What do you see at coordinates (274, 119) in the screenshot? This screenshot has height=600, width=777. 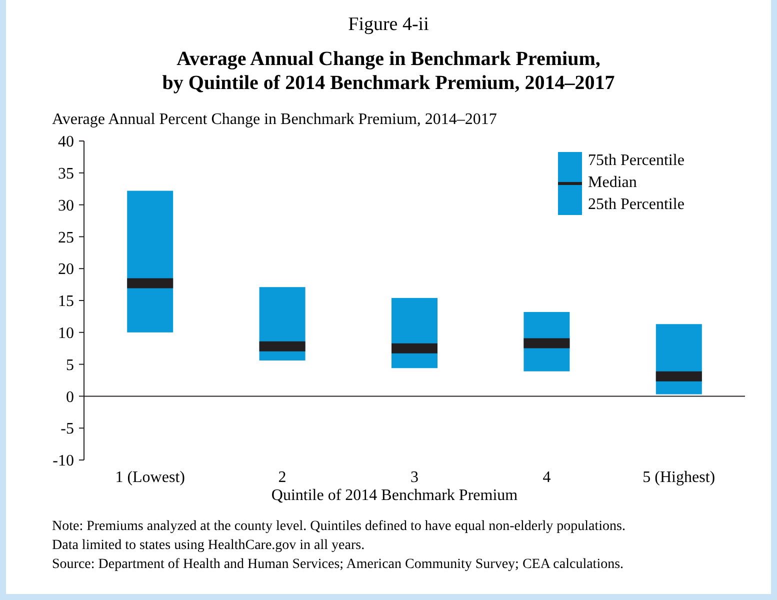 I see `y-axis-title: Average Annual Percent Change in Benchmark Premium, 2014–2017` at bounding box center [274, 119].